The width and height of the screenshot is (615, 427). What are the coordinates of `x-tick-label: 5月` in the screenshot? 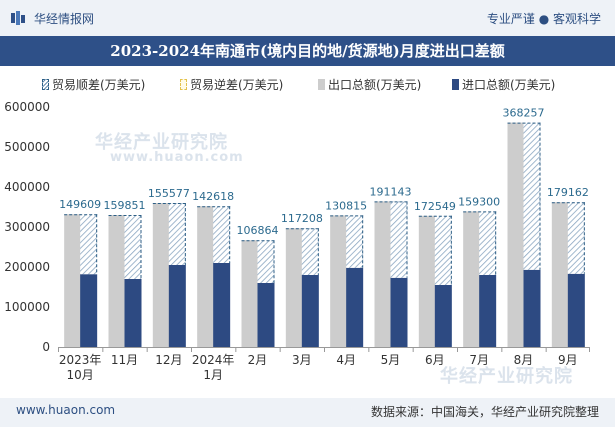 It's located at (391, 360).